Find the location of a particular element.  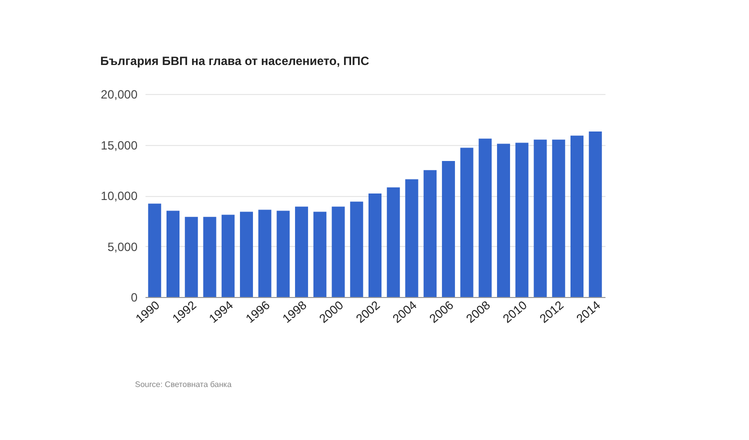

y-tick-label: 10,000 is located at coordinates (119, 196).